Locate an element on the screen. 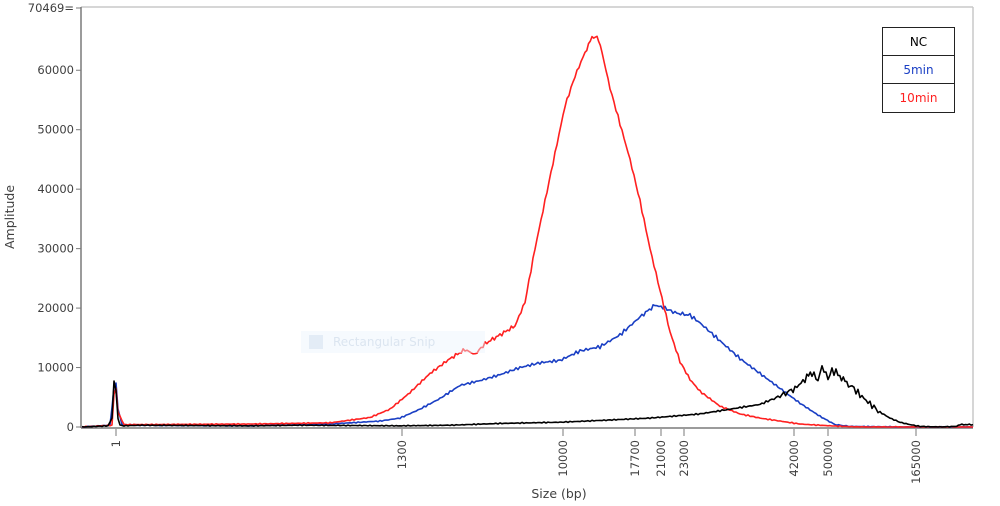 The height and width of the screenshot is (506, 1000). legend-item-5min: 5min is located at coordinates (918, 70).